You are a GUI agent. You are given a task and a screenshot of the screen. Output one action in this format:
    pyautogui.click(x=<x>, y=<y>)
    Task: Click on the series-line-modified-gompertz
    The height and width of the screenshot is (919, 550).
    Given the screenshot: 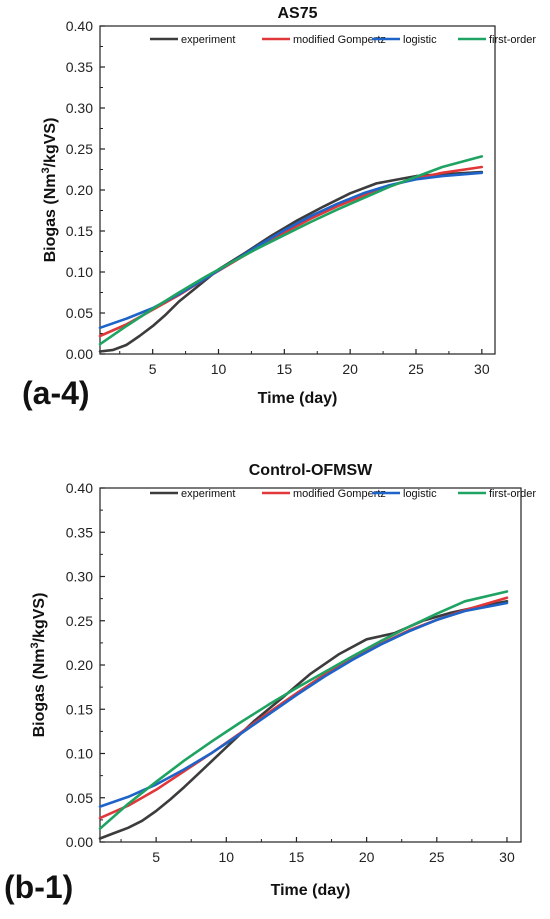 What is the action you would take?
    pyautogui.click(x=291, y=251)
    